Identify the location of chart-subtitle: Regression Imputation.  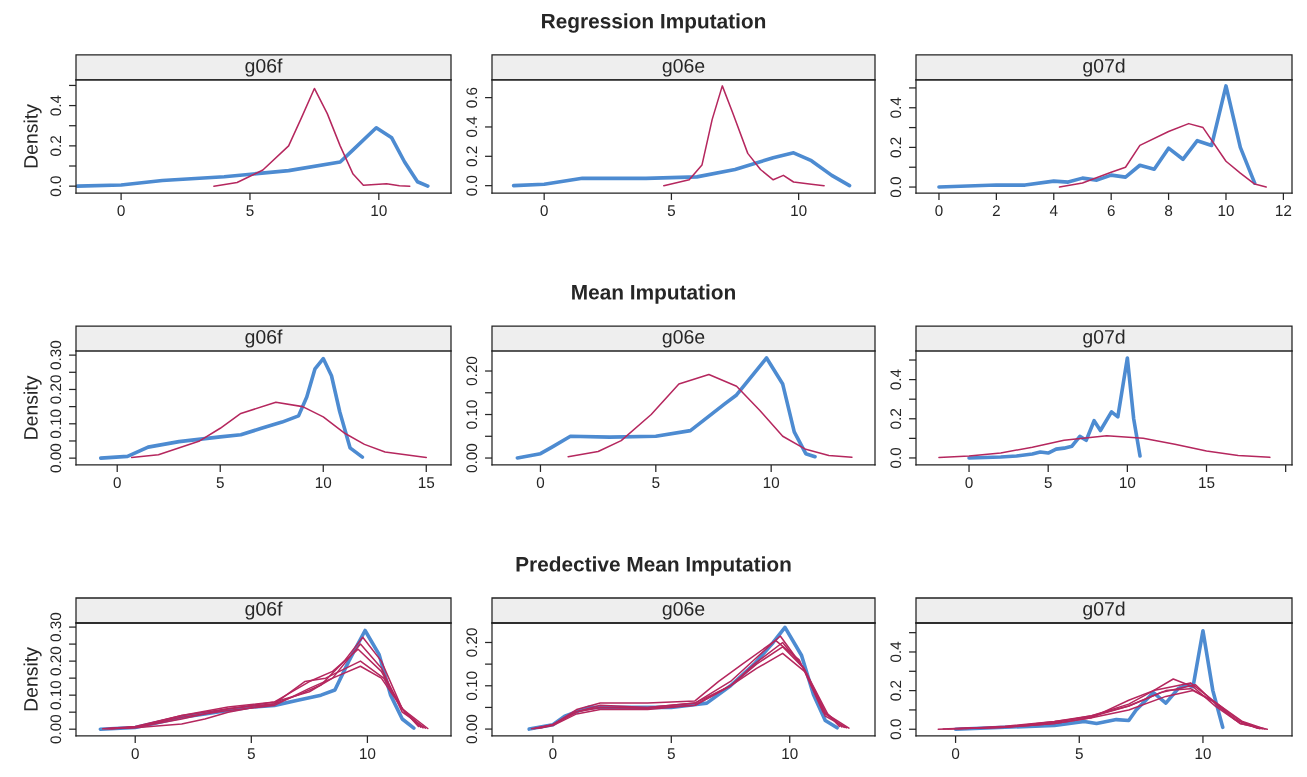
(654, 23).